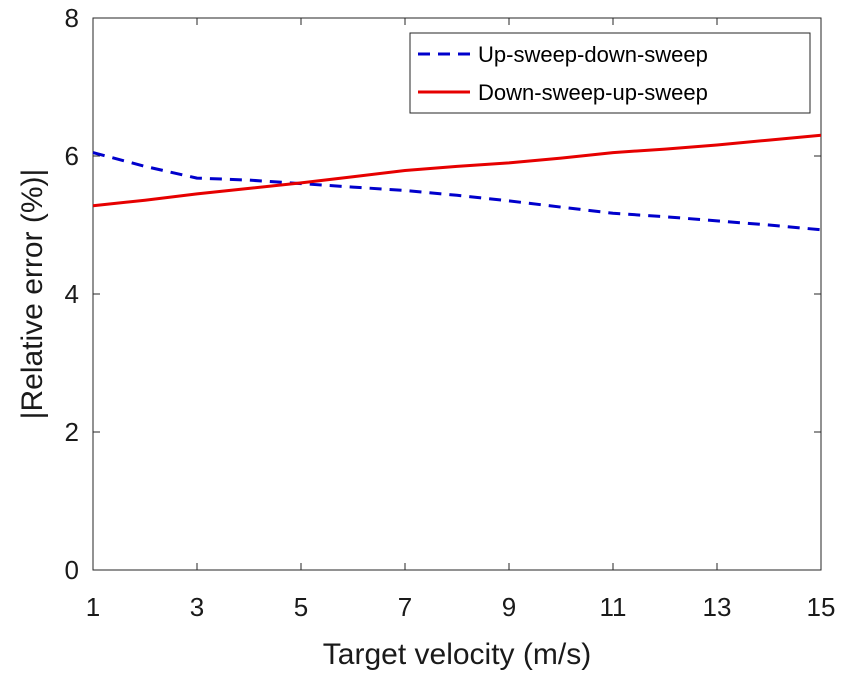 This screenshot has height=673, width=856. Describe the element at coordinates (509, 607) in the screenshot. I see `x-tick-label: 9` at that location.